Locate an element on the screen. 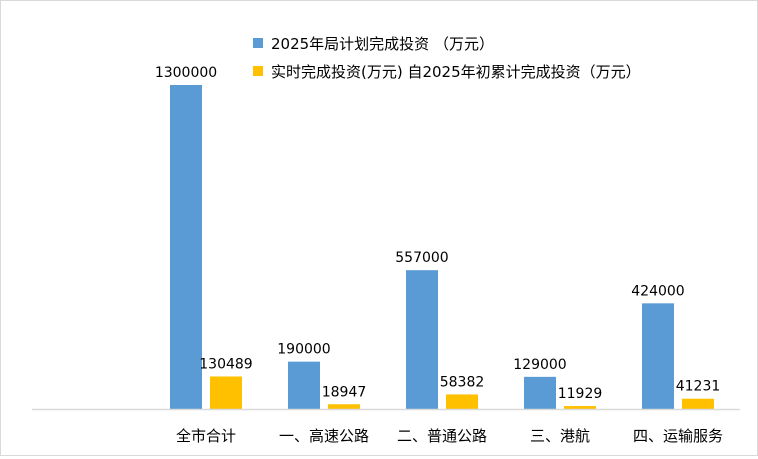  data-label: 1300000 is located at coordinates (186, 73).